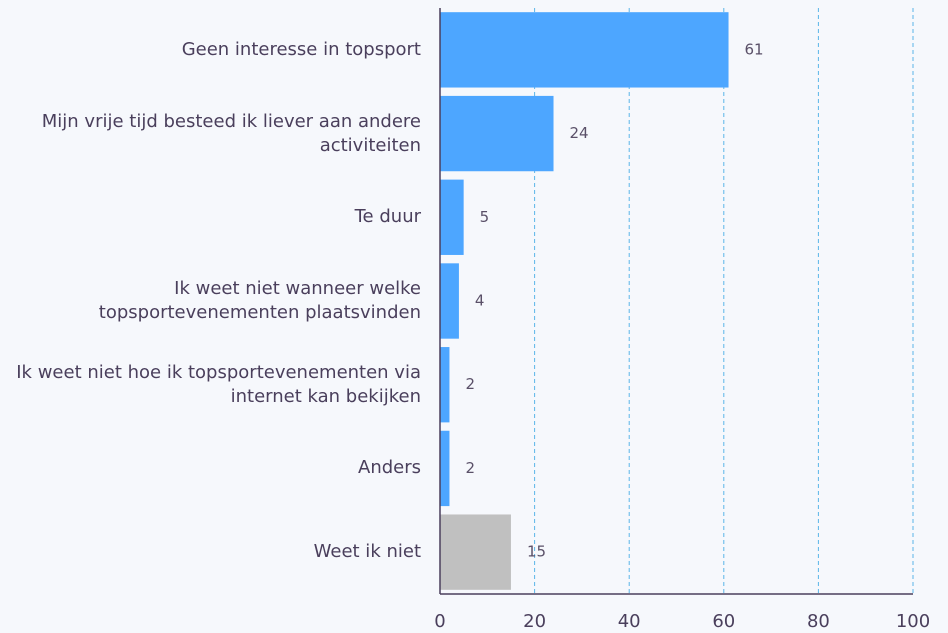 The width and height of the screenshot is (948, 633). I want to click on x-tick-label: 40, so click(629, 621).